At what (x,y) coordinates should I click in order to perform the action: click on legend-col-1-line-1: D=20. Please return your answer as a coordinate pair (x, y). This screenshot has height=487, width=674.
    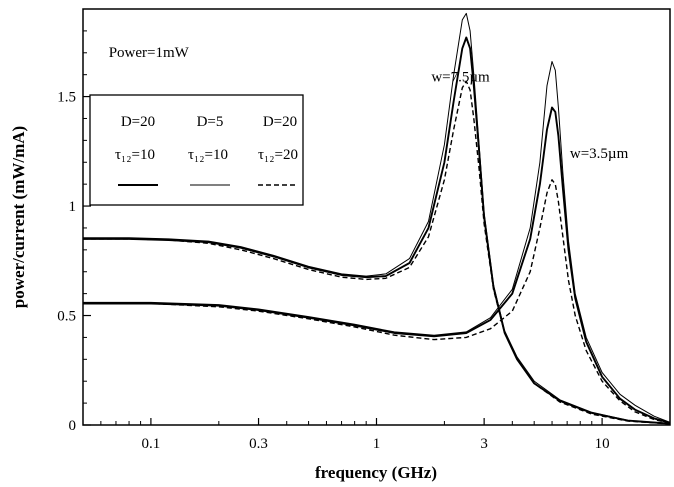
    Looking at the image, I should click on (138, 122).